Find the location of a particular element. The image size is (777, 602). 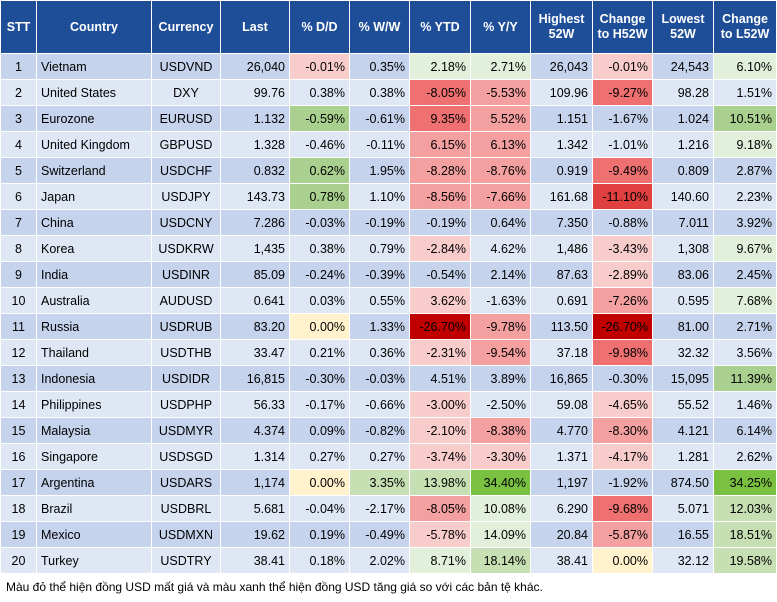

value-cell: -0.17% is located at coordinates (319, 404).